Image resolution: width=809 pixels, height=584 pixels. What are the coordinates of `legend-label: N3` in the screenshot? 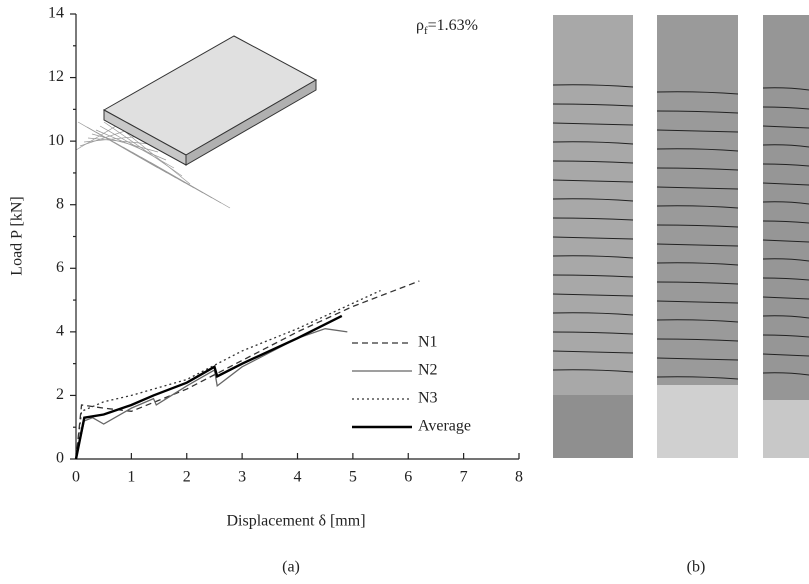 It's located at (428, 398).